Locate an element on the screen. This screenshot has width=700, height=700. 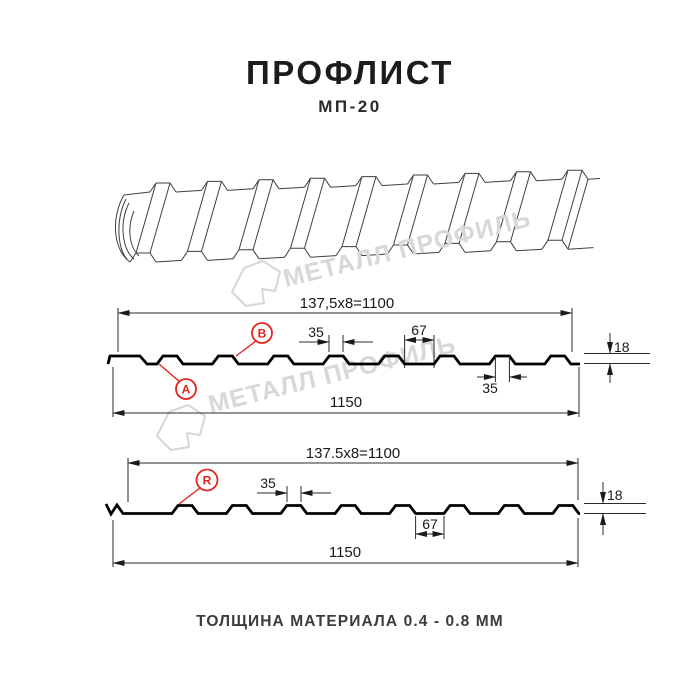
cross-section-diagram-front: 137,5x8=1100 35 67 18 35 1150 is located at coordinates (378, 356).